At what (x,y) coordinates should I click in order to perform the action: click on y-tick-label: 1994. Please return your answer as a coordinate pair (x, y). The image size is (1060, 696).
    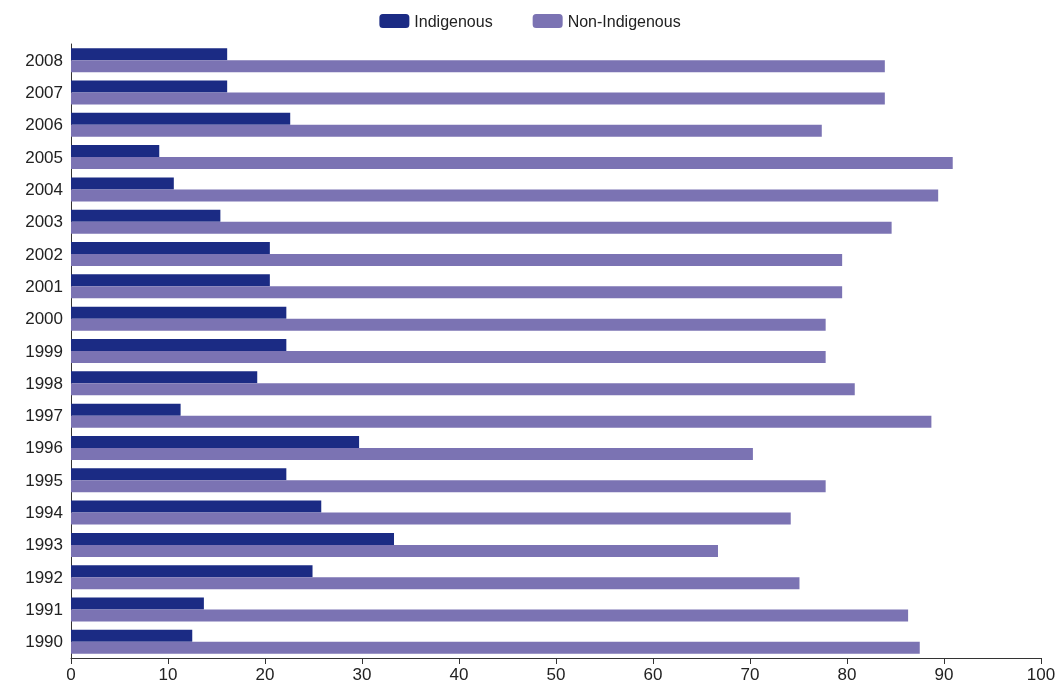
    Looking at the image, I should click on (44, 513).